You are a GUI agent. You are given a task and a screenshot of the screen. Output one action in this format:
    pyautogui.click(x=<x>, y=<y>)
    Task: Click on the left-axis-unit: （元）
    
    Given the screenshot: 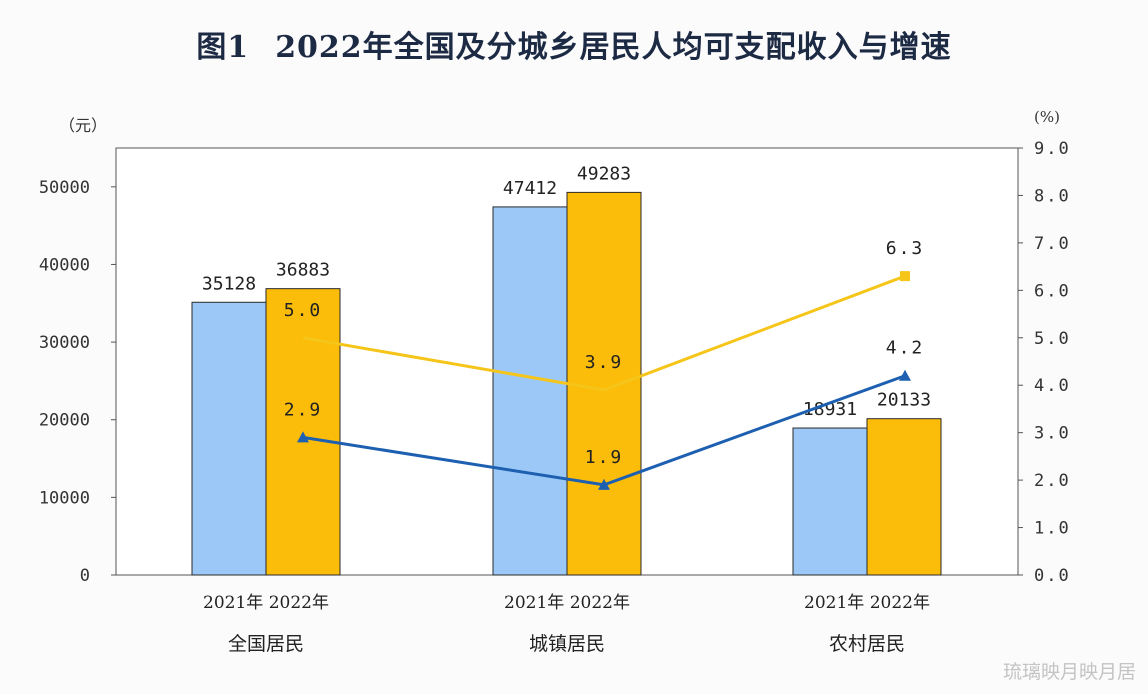 What is the action you would take?
    pyautogui.click(x=83, y=125)
    